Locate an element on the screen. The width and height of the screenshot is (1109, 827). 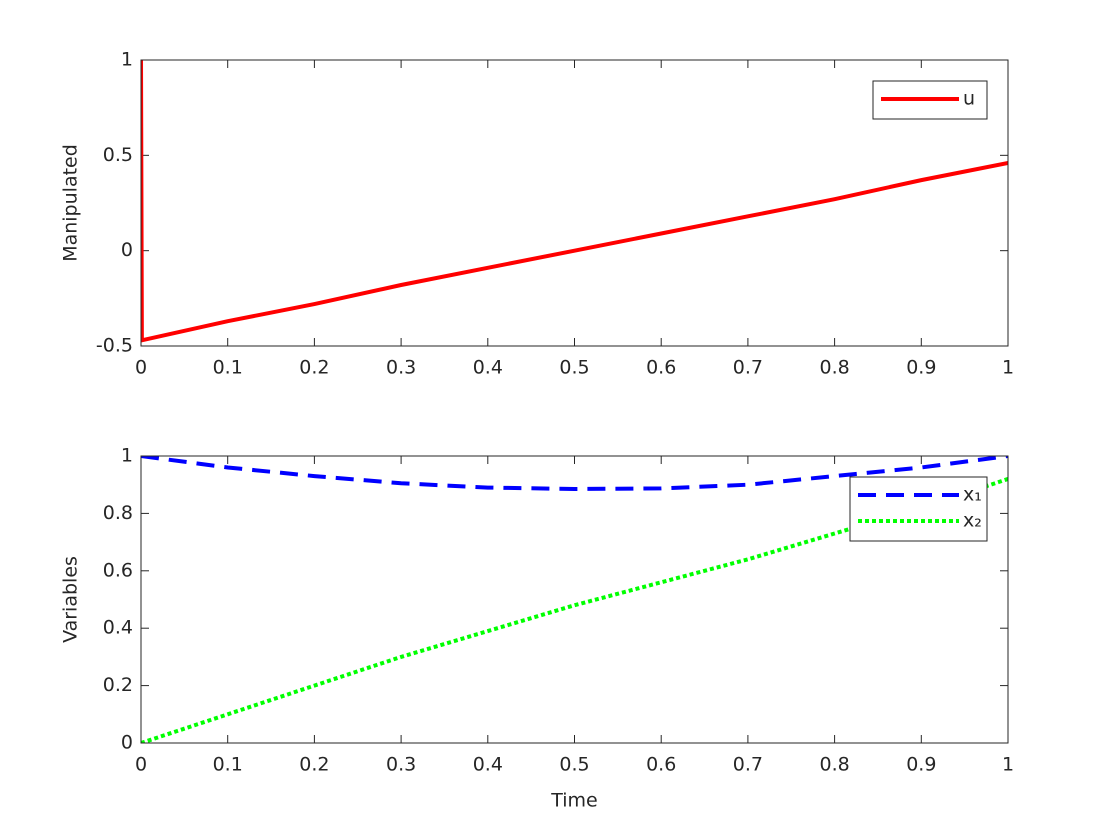
legend-label: x₂ is located at coordinates (972, 521).